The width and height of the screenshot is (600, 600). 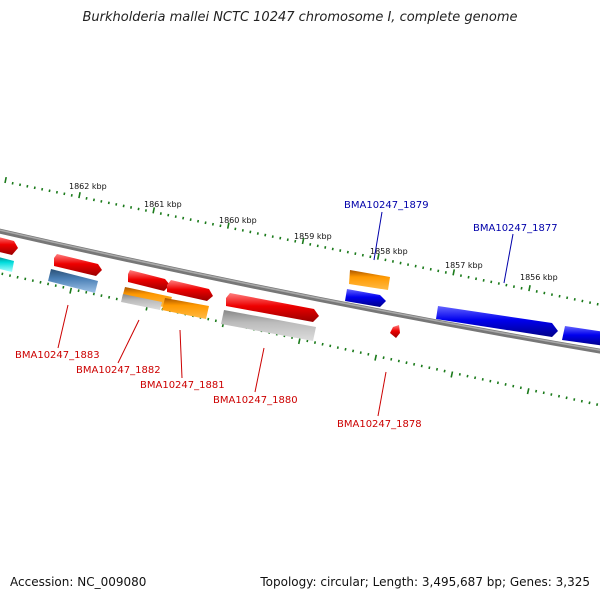 I want to click on gene-label-1883: BMA10247_1883, so click(x=57, y=355).